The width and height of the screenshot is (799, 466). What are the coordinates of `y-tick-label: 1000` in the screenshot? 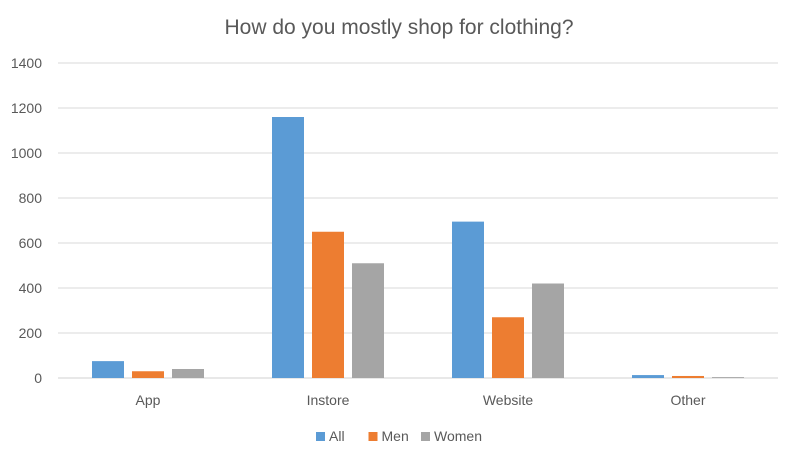 It's located at (26, 153).